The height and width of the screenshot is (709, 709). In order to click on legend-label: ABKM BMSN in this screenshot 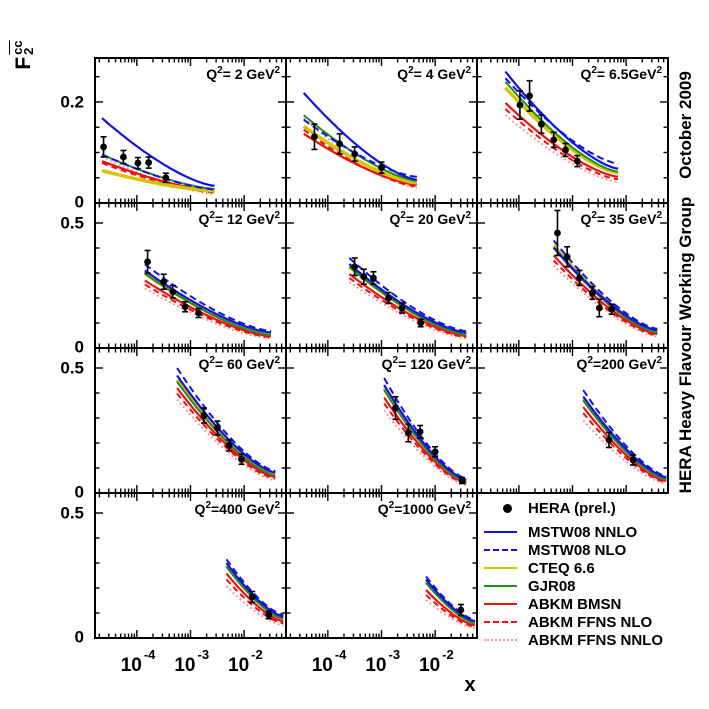, I will do `click(575, 604)`.